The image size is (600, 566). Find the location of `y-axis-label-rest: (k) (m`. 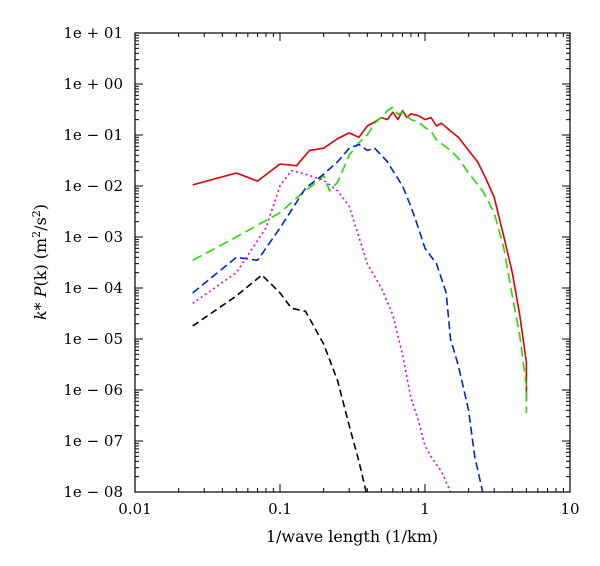

y-axis-label-rest: (k) (m is located at coordinates (40, 262).